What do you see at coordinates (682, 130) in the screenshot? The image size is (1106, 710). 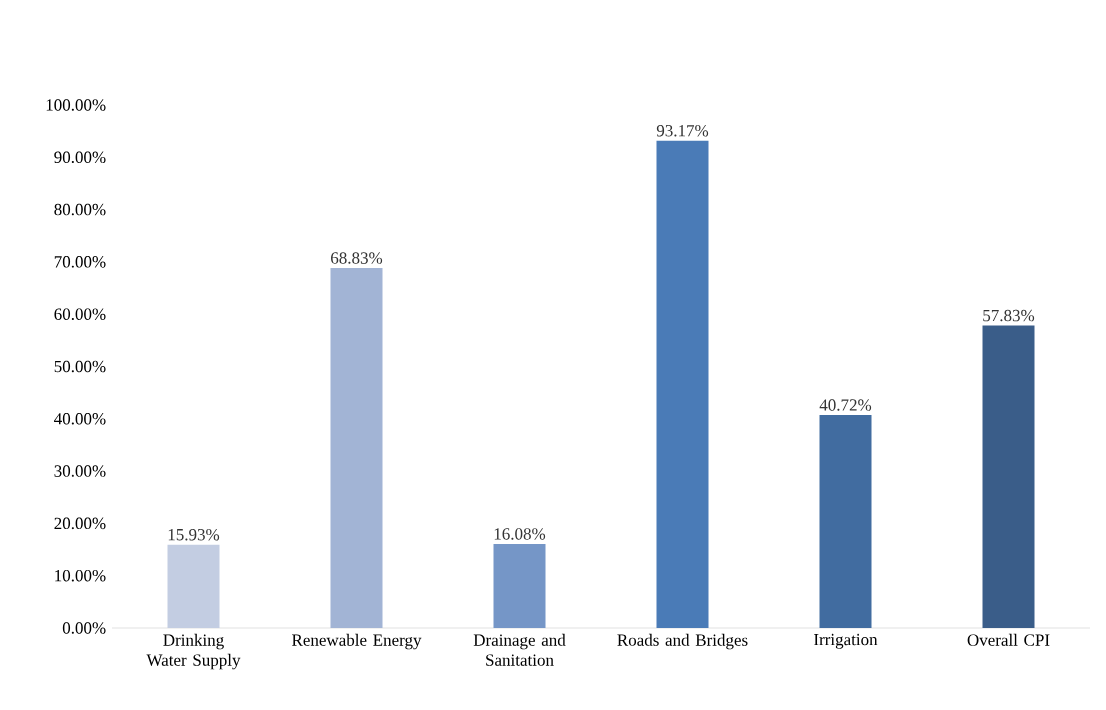 I see `data-label: 93.17%` at bounding box center [682, 130].